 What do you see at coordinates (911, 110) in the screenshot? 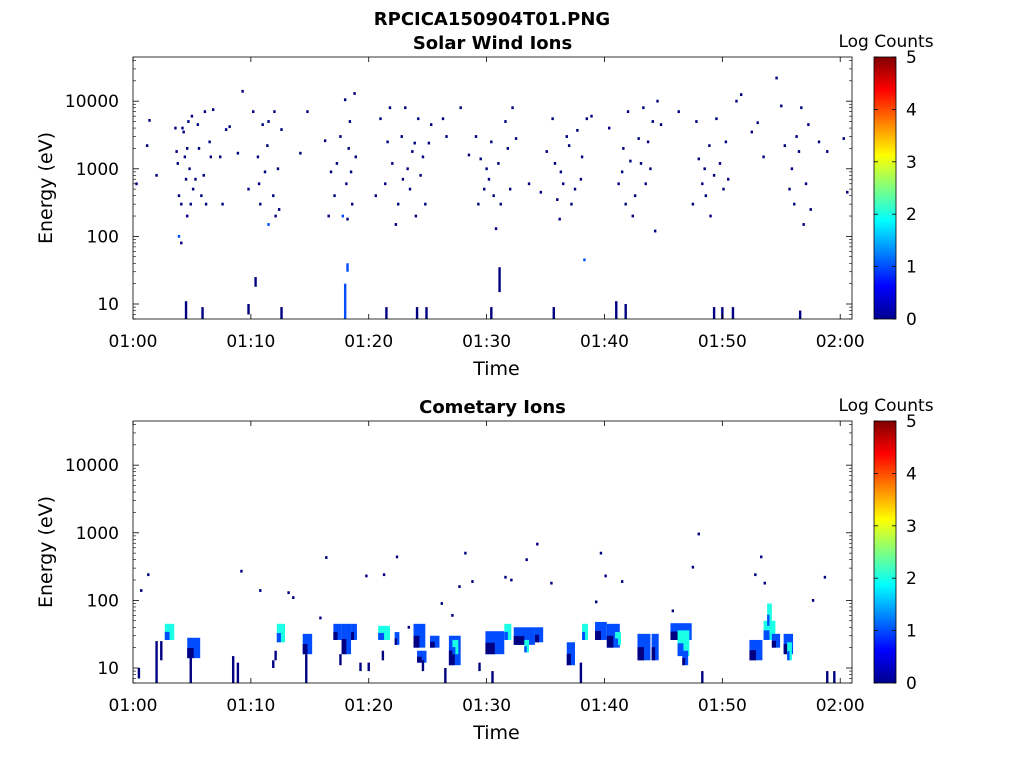
I see `colorbar-tick-label: 4` at bounding box center [911, 110].